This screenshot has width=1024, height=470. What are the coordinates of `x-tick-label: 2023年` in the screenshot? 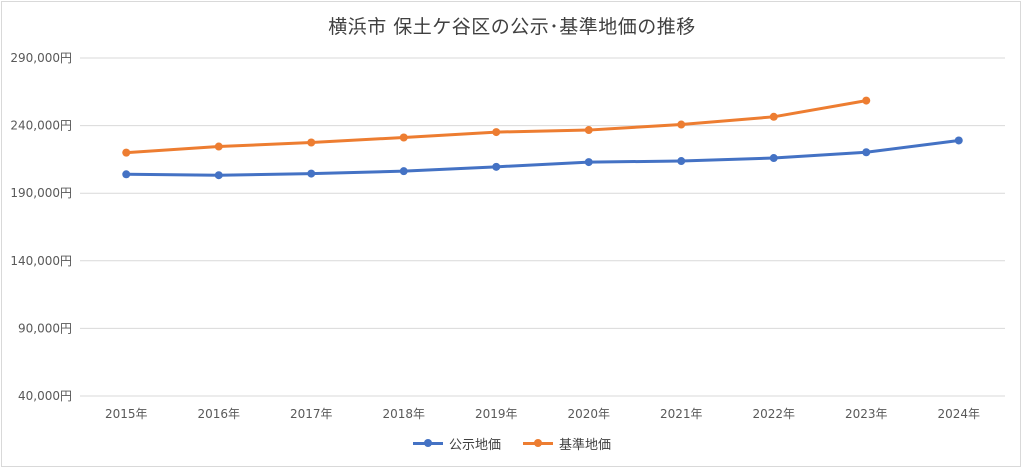 It's located at (866, 414).